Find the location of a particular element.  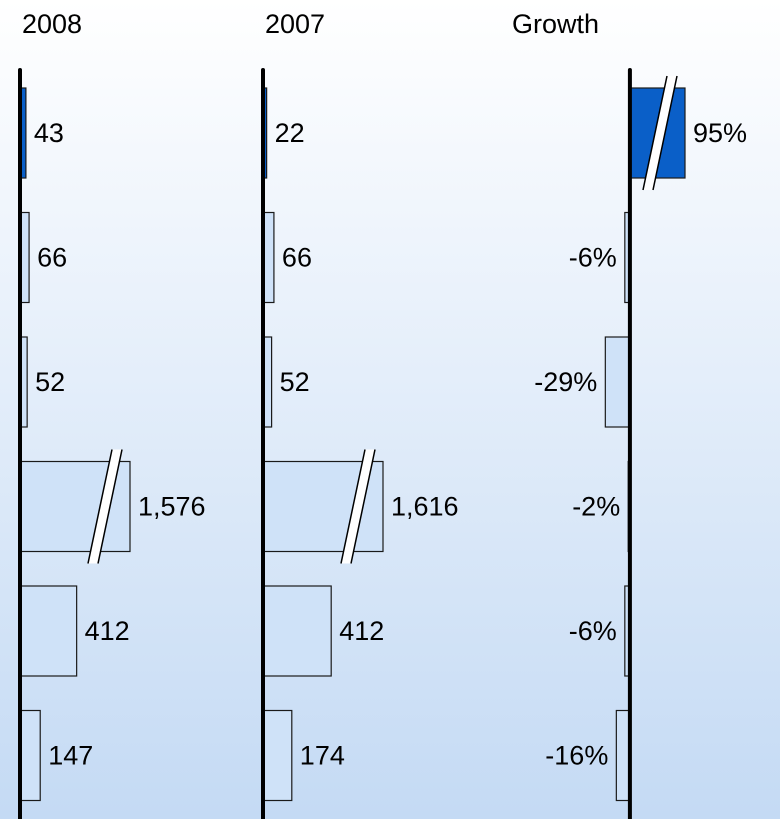

value-label: 147 is located at coordinates (70, 756).